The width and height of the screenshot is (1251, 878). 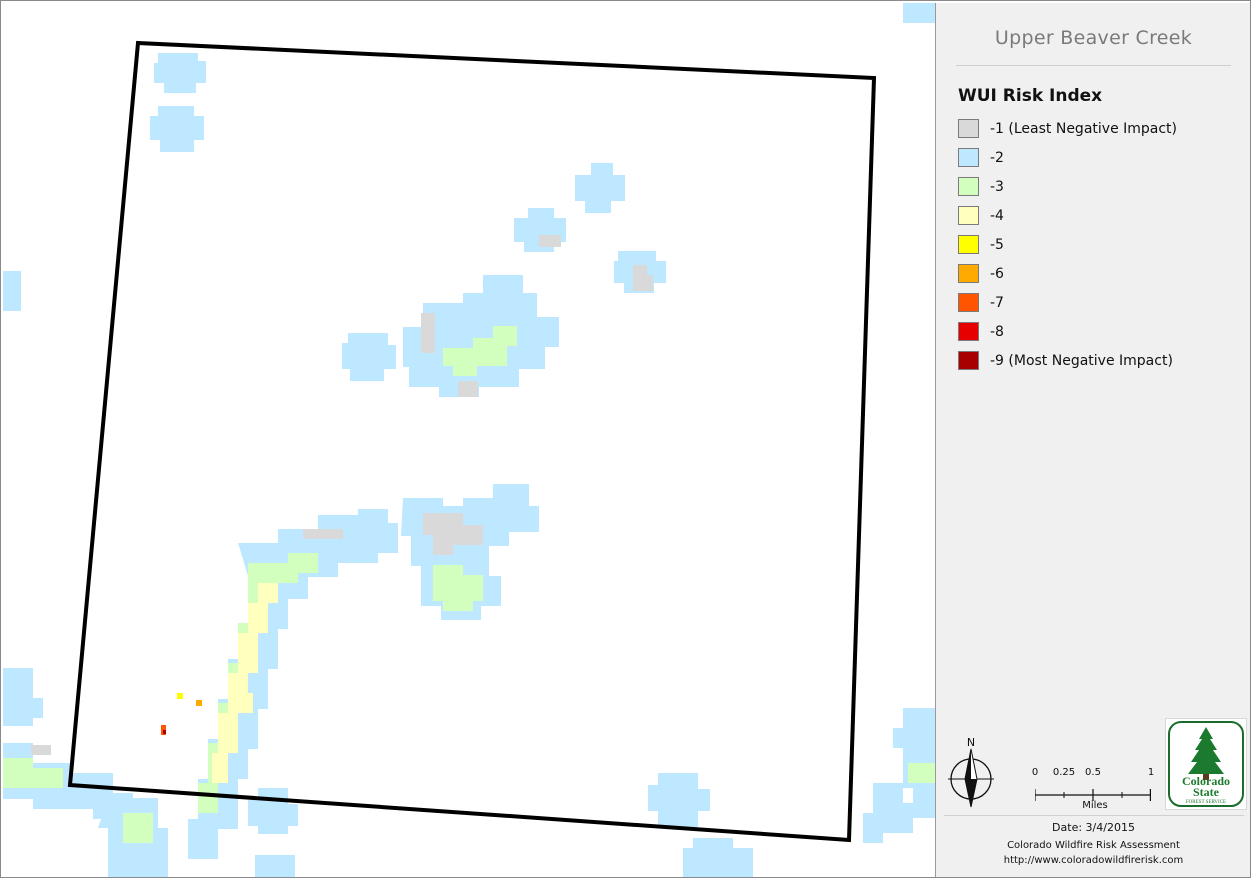 I want to click on legend-label: -5, so click(x=997, y=245).